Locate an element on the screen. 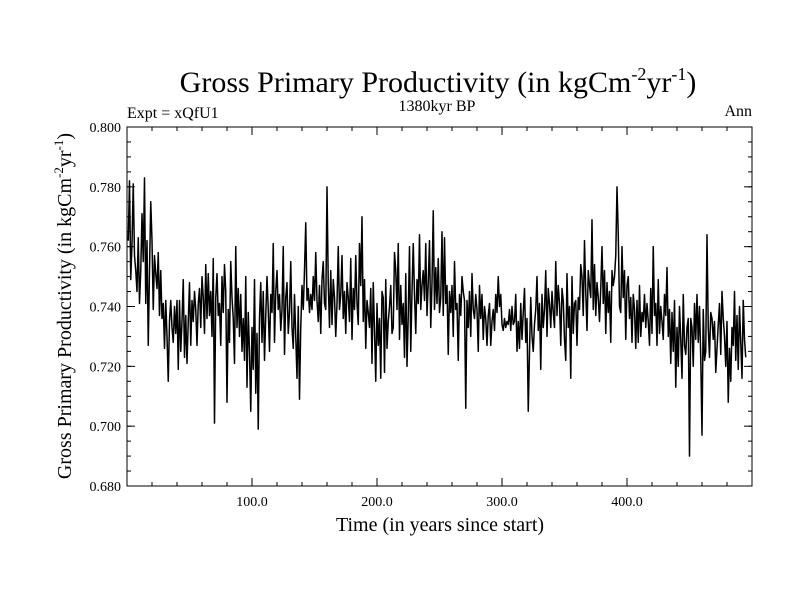  y-tick-label: 0.720 is located at coordinates (106, 367).